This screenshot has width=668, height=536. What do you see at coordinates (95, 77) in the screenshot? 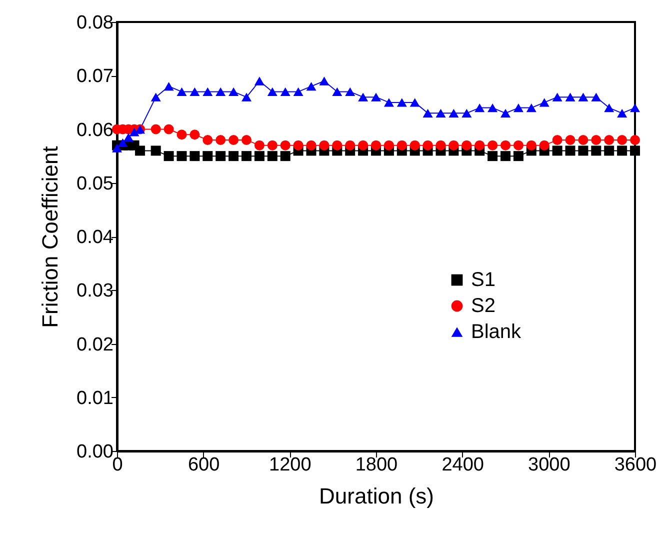
I see `y-tick-label: 0.07` at bounding box center [95, 77].